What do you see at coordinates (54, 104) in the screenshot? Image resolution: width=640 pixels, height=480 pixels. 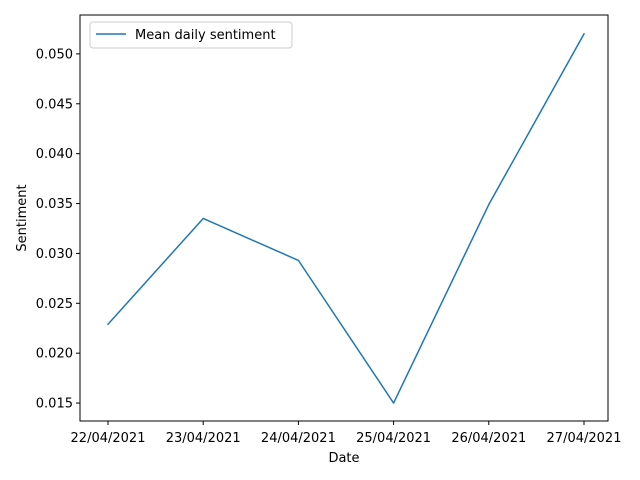 I see `y-tick-label: 0.045` at bounding box center [54, 104].